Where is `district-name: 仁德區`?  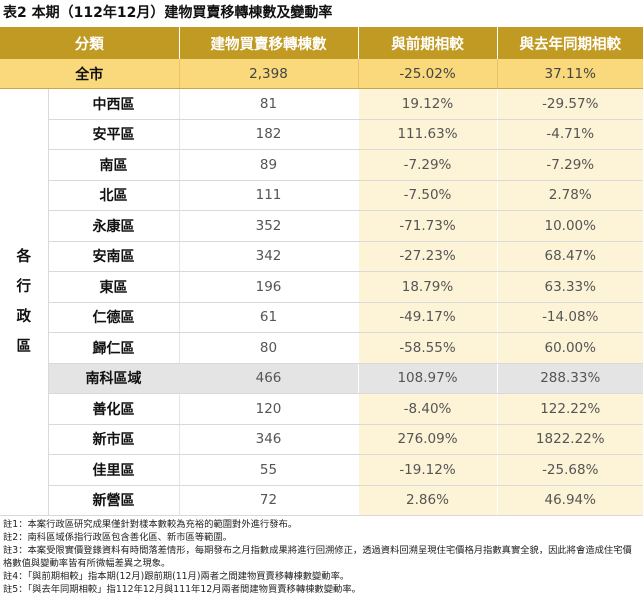 district-name: 仁德區 is located at coordinates (113, 317).